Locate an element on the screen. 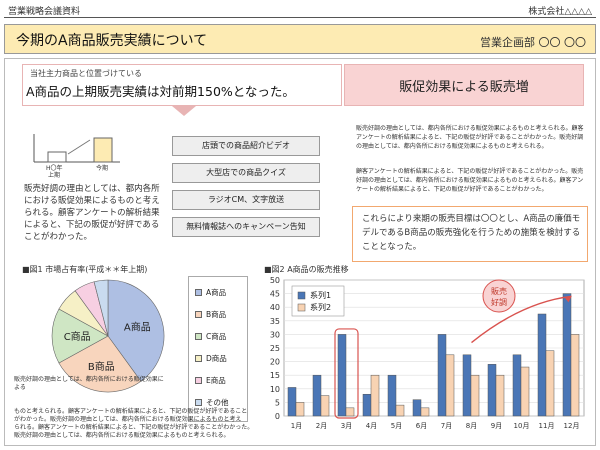  promo-item-3: ラジオCM、文字放送 is located at coordinates (246, 200).